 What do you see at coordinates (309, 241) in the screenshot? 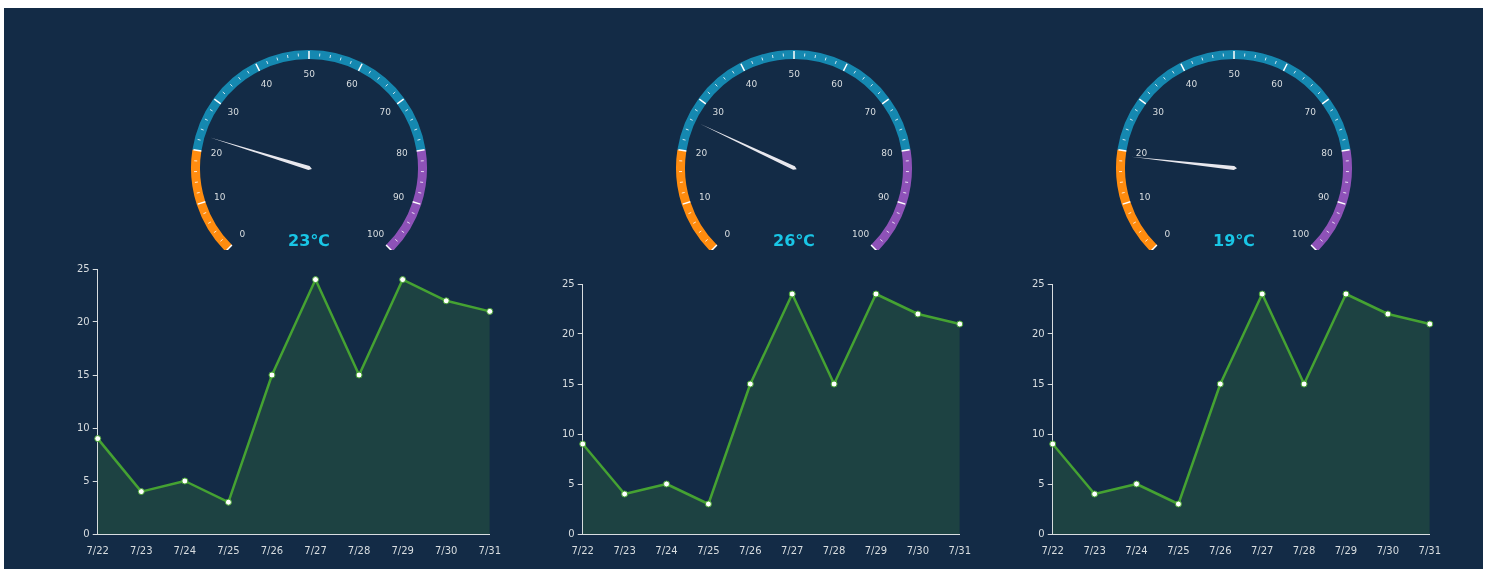
I see `data-label: 23℃` at bounding box center [309, 241].